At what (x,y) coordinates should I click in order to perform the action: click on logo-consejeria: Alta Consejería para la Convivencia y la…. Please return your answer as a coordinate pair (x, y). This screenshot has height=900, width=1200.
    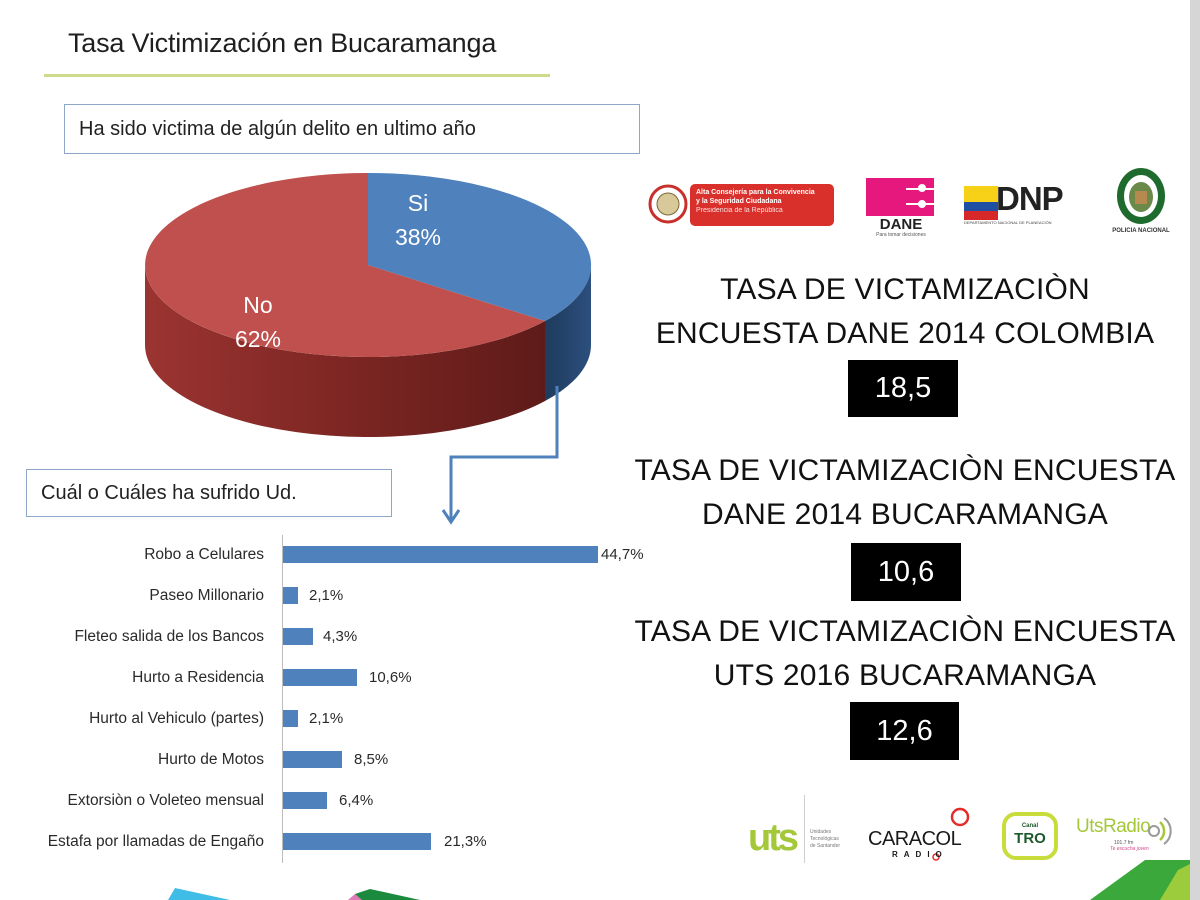
    Looking at the image, I should click on (741, 205).